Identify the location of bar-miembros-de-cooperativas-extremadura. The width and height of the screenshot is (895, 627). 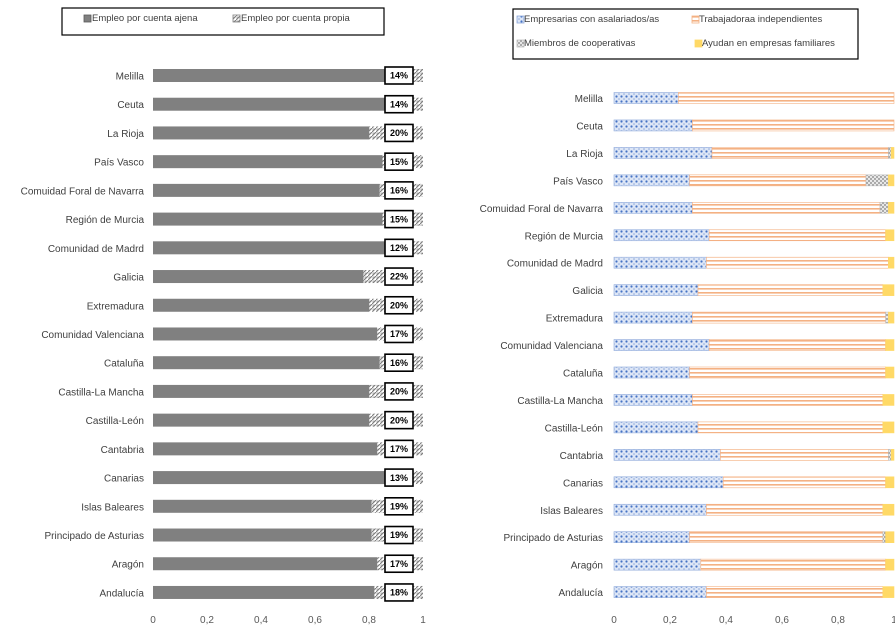
(887, 317).